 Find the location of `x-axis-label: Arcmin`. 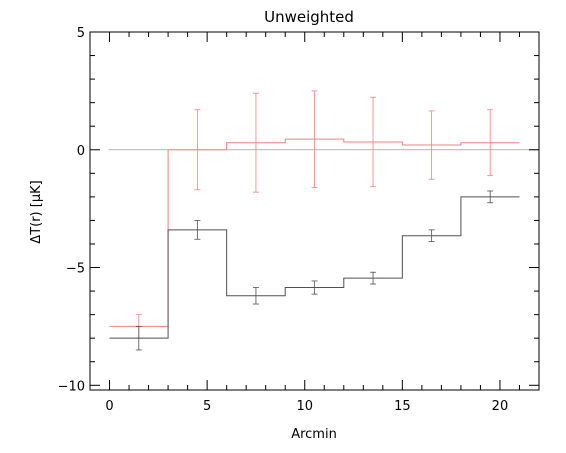

x-axis-label: Arcmin is located at coordinates (314, 434).